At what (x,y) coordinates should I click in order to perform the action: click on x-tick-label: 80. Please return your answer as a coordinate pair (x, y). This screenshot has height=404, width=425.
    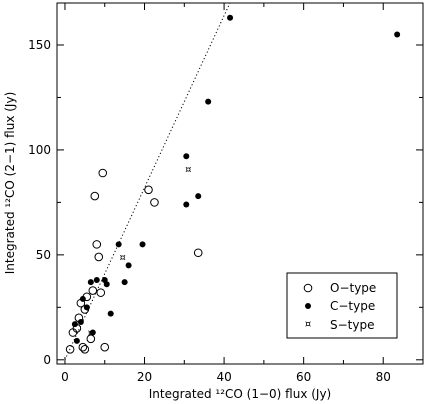
    Looking at the image, I should click on (383, 377).